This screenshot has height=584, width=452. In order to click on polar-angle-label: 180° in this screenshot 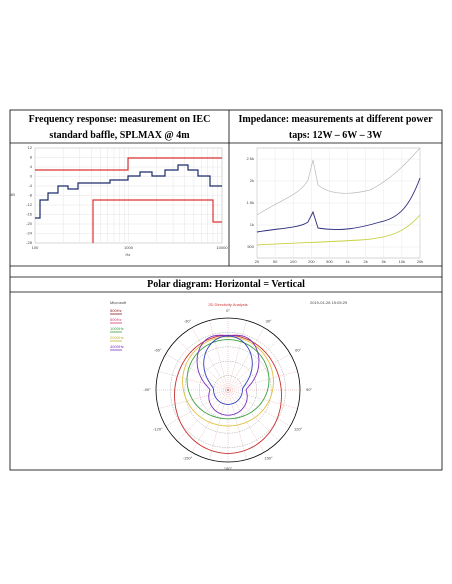, I will do `click(228, 468)`.